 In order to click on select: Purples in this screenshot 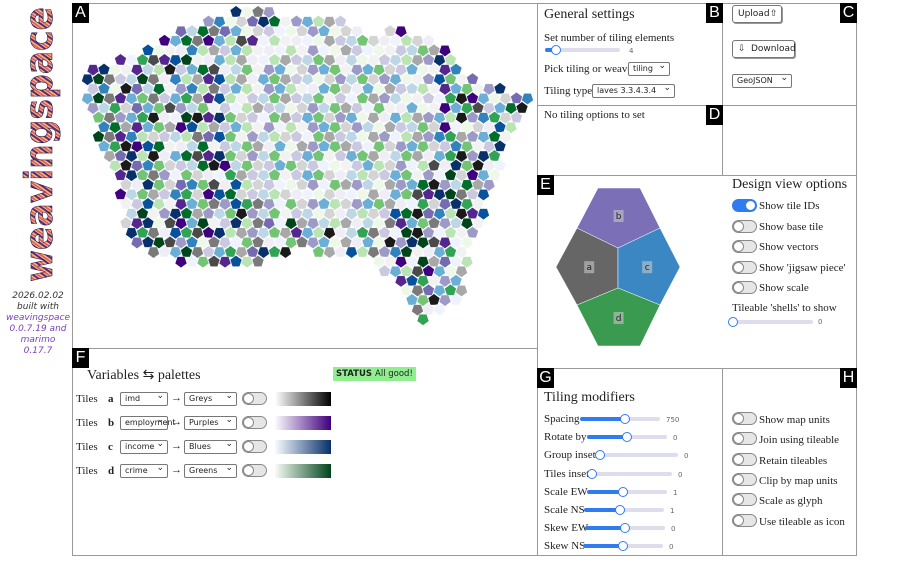, I will do `click(210, 422)`.